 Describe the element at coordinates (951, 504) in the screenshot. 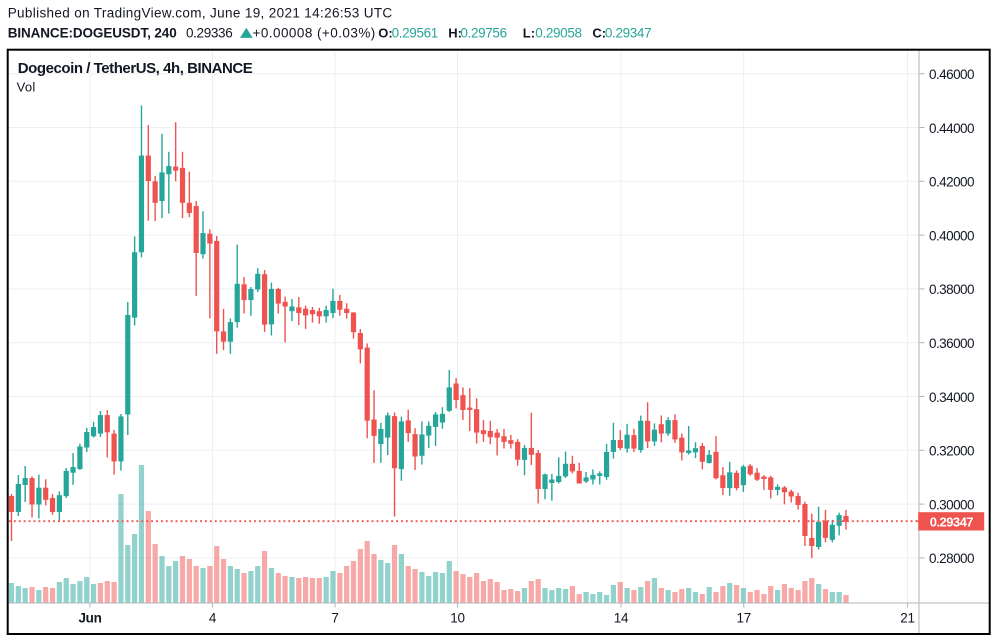

I see `svg-text: 0.30000` at that location.